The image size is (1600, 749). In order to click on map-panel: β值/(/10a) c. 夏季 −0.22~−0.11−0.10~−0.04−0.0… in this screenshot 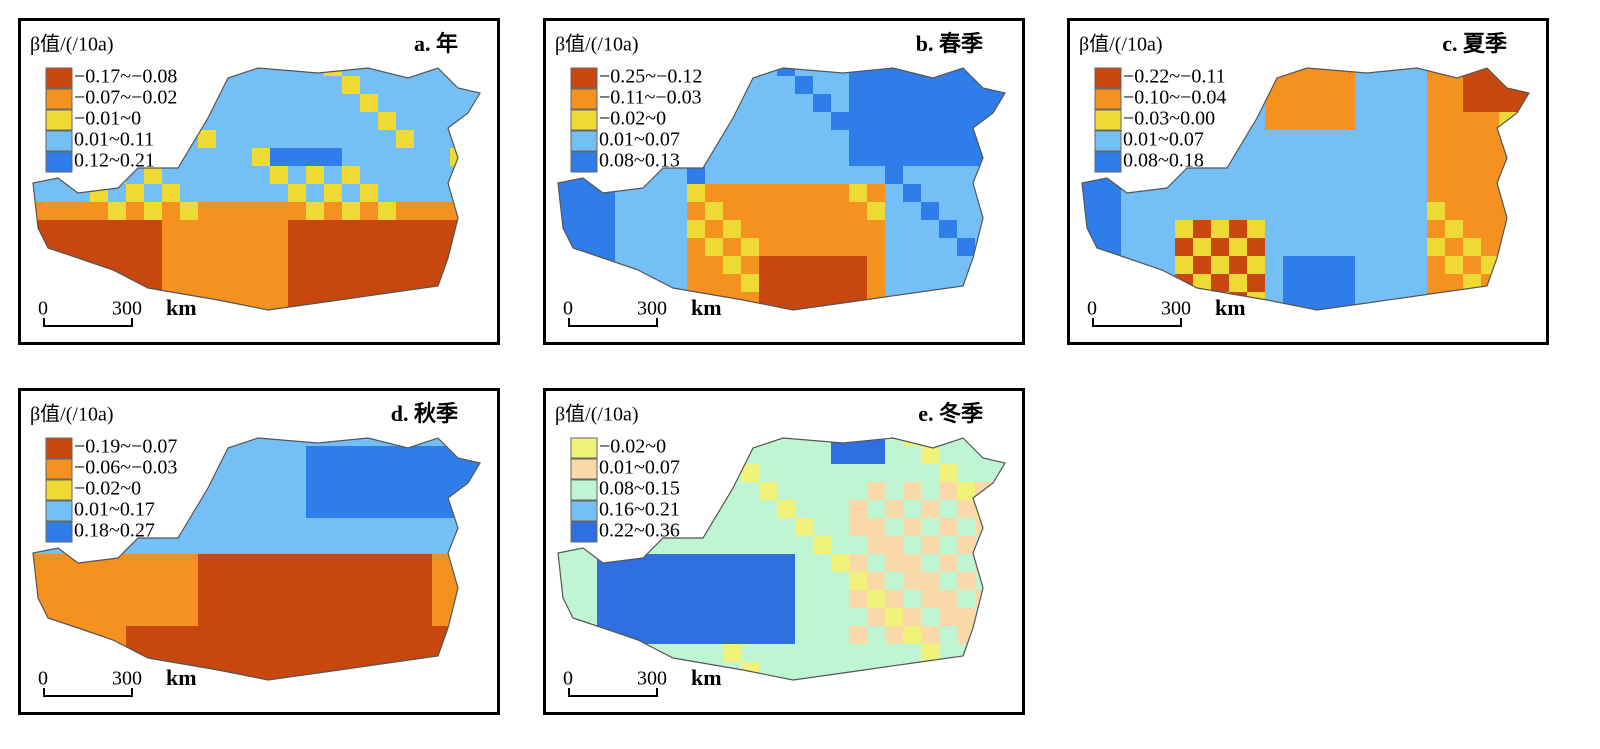, I will do `click(1308, 181)`.